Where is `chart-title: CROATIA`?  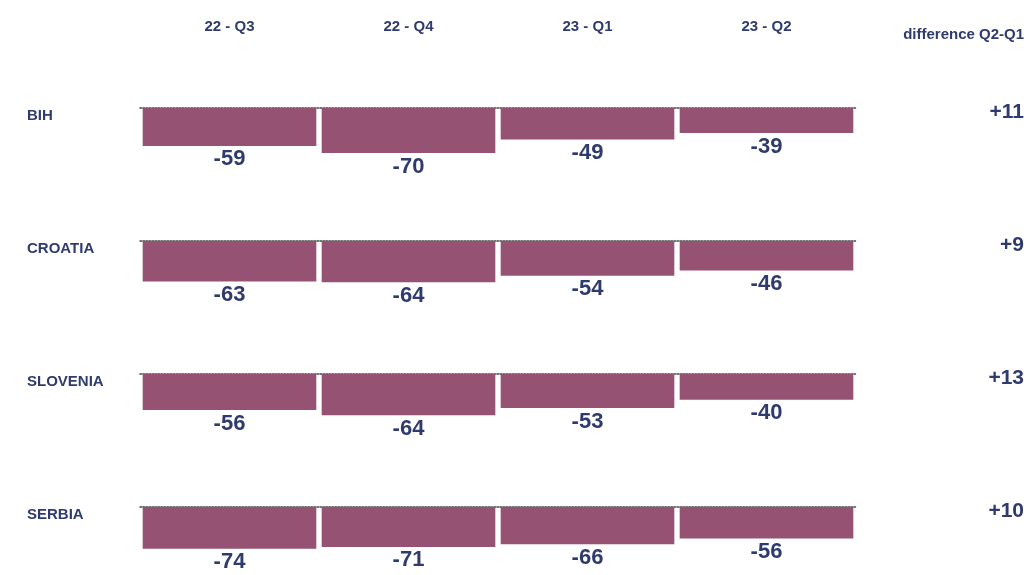
chart-title: CROATIA is located at coordinates (61, 247).